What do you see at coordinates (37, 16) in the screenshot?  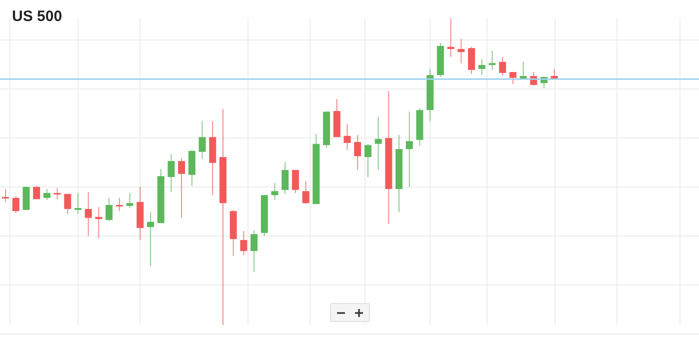 I see `chart-title: US 500` at bounding box center [37, 16].